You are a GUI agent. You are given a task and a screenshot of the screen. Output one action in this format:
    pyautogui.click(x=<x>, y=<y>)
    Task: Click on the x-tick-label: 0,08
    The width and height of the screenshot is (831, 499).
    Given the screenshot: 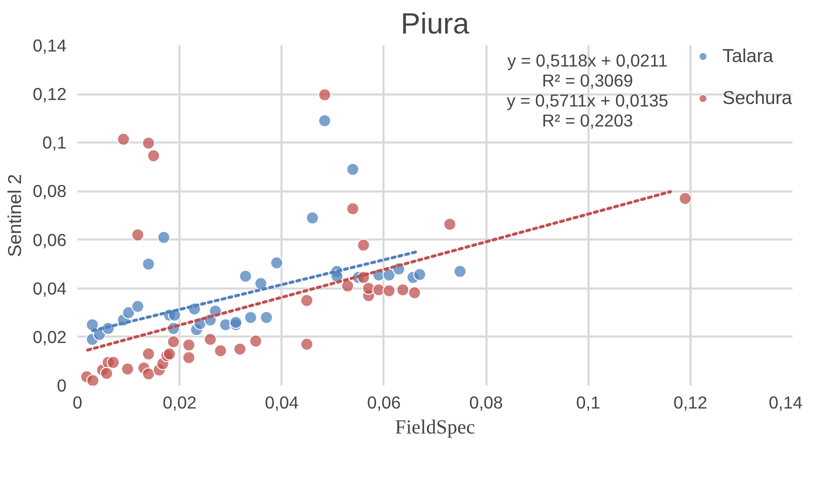 What is the action you would take?
    pyautogui.click(x=486, y=402)
    